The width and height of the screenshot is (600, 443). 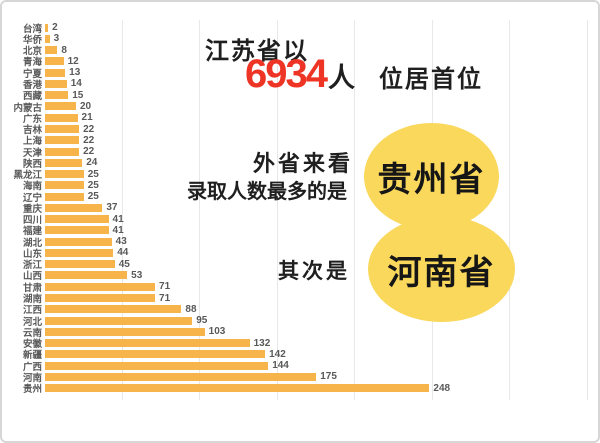 What do you see at coordinates (32, 333) in the screenshot?
I see `bar-label: 云南` at bounding box center [32, 333].